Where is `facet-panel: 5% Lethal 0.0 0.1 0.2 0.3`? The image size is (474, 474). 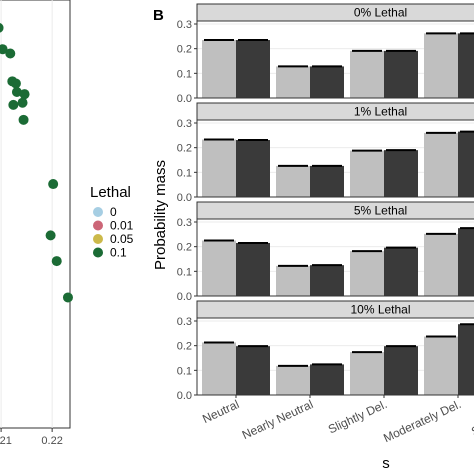
facet-panel: 5% Lethal 0.0 0.1 0.2 0.3 is located at coordinates (325, 252).